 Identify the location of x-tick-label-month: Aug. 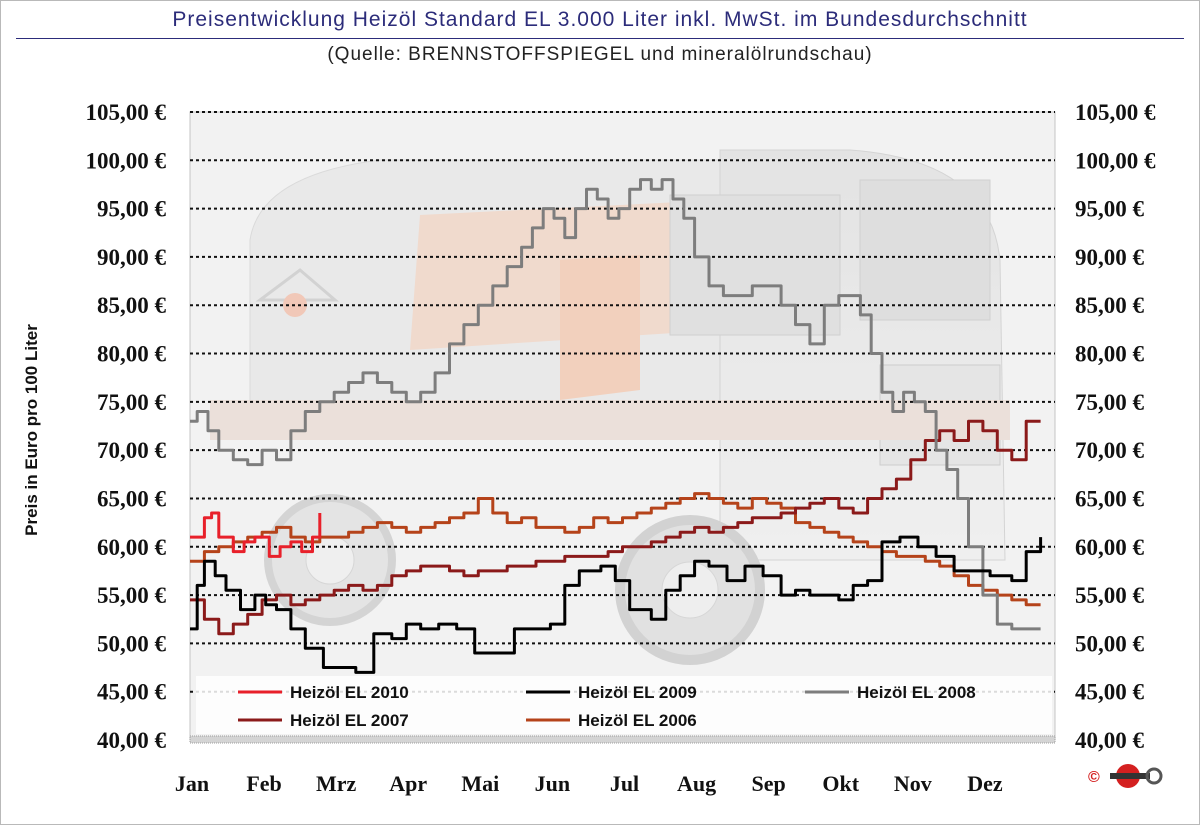
(696, 783).